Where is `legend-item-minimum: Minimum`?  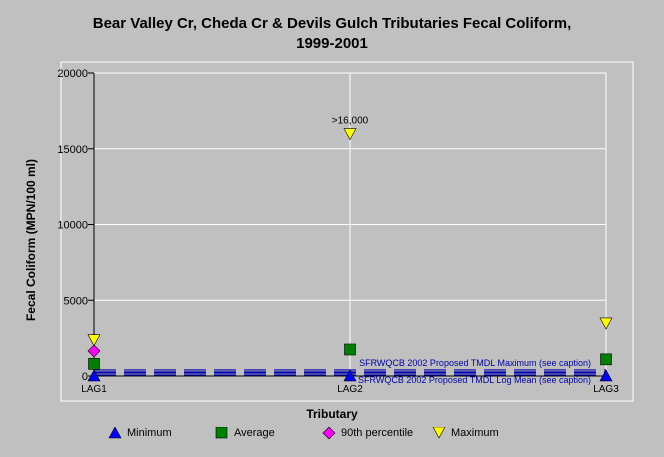 legend-item-minimum: Minimum is located at coordinates (161, 433).